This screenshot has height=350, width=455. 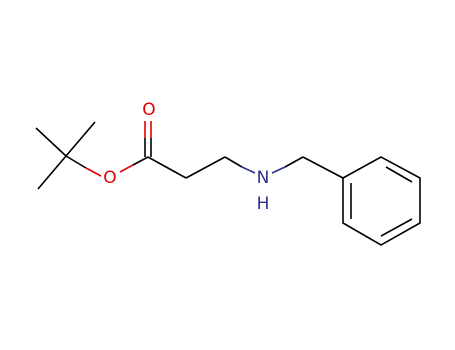 I want to click on atom-label: N, so click(x=263, y=178).